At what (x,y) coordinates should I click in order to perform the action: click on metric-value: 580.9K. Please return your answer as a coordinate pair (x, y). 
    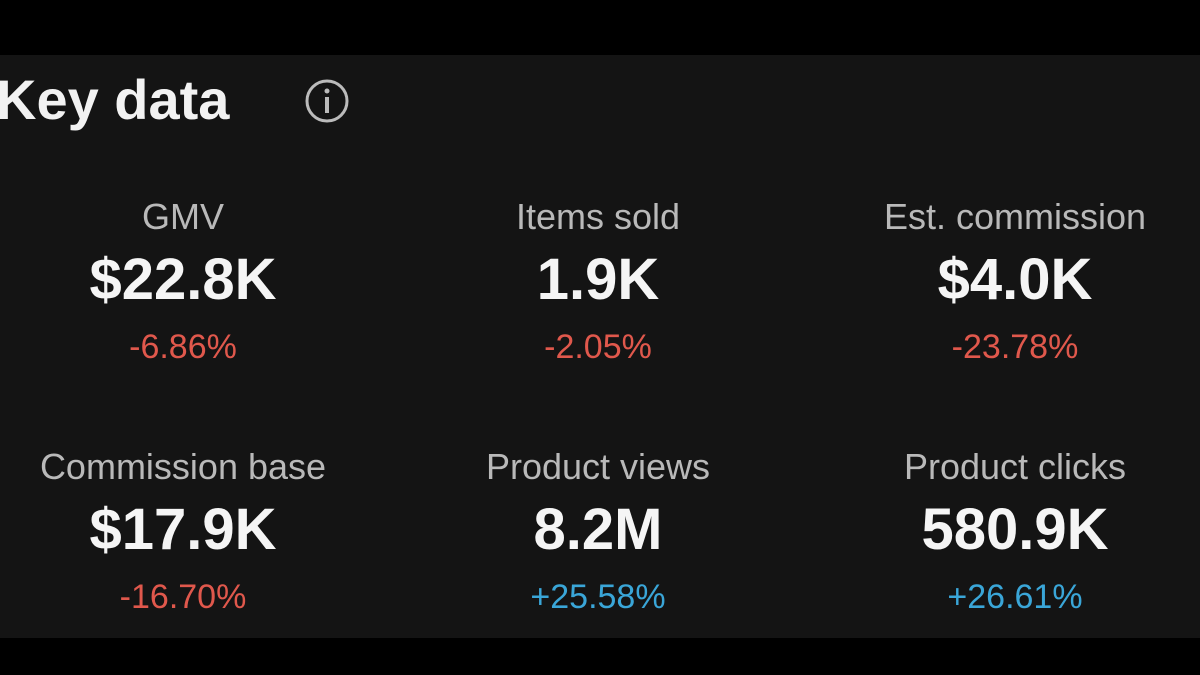
    Looking at the image, I should click on (1015, 529).